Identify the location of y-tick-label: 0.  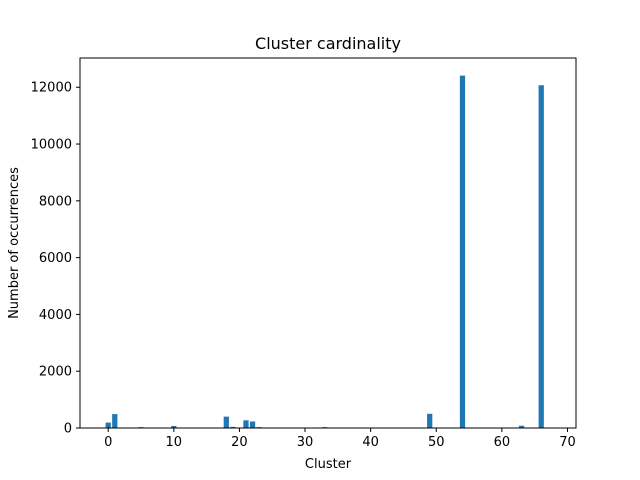
(68, 429).